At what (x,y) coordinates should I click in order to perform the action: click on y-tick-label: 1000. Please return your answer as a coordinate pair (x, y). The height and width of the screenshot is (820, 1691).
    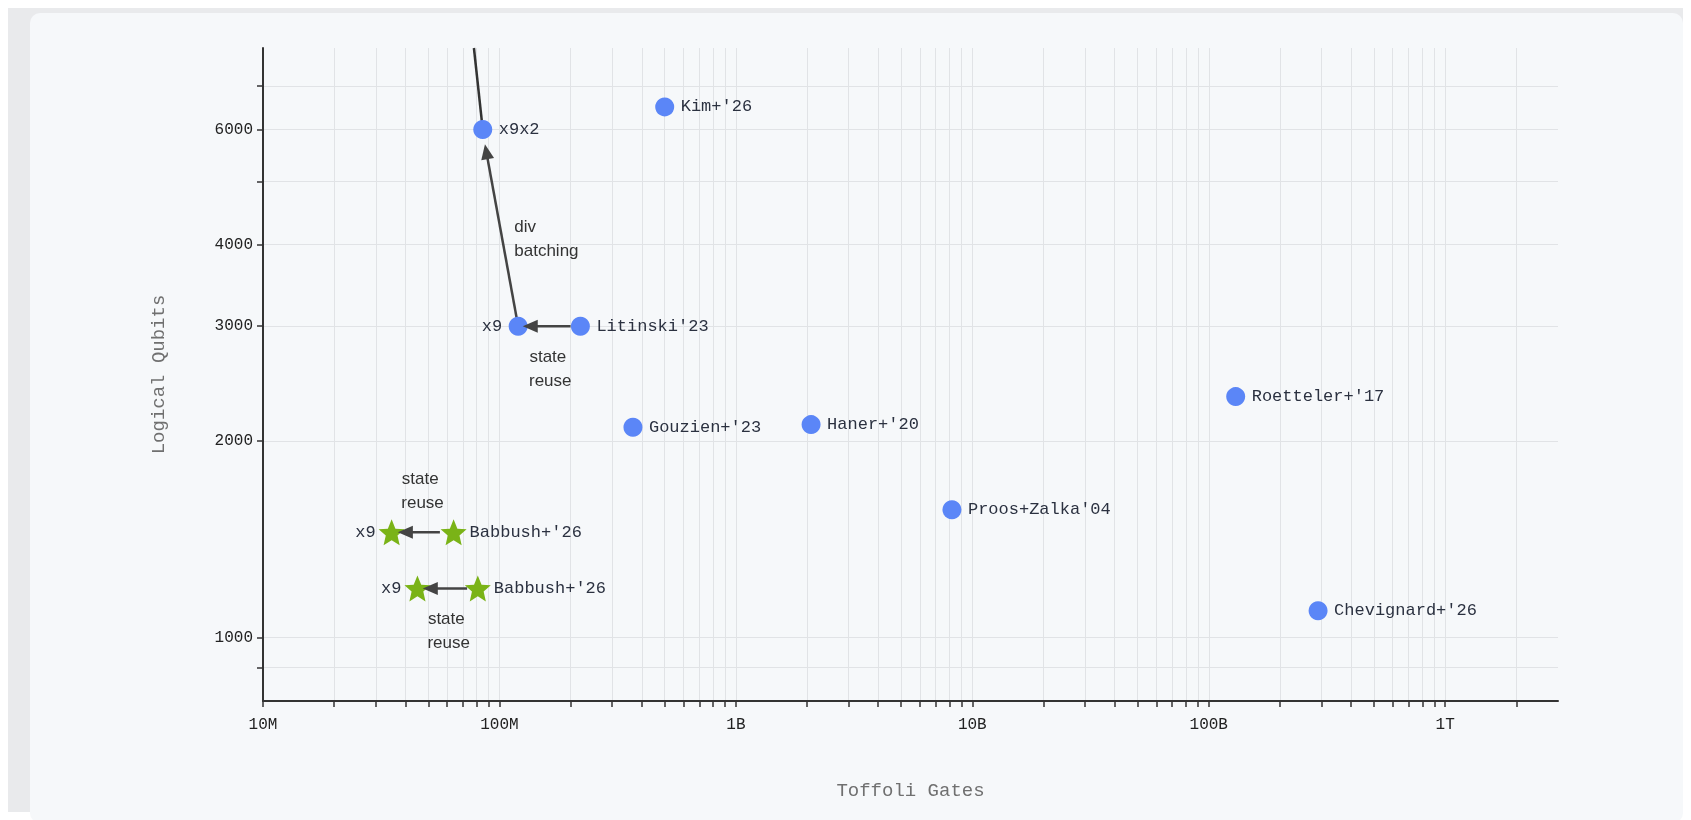
    Looking at the image, I should click on (233, 637).